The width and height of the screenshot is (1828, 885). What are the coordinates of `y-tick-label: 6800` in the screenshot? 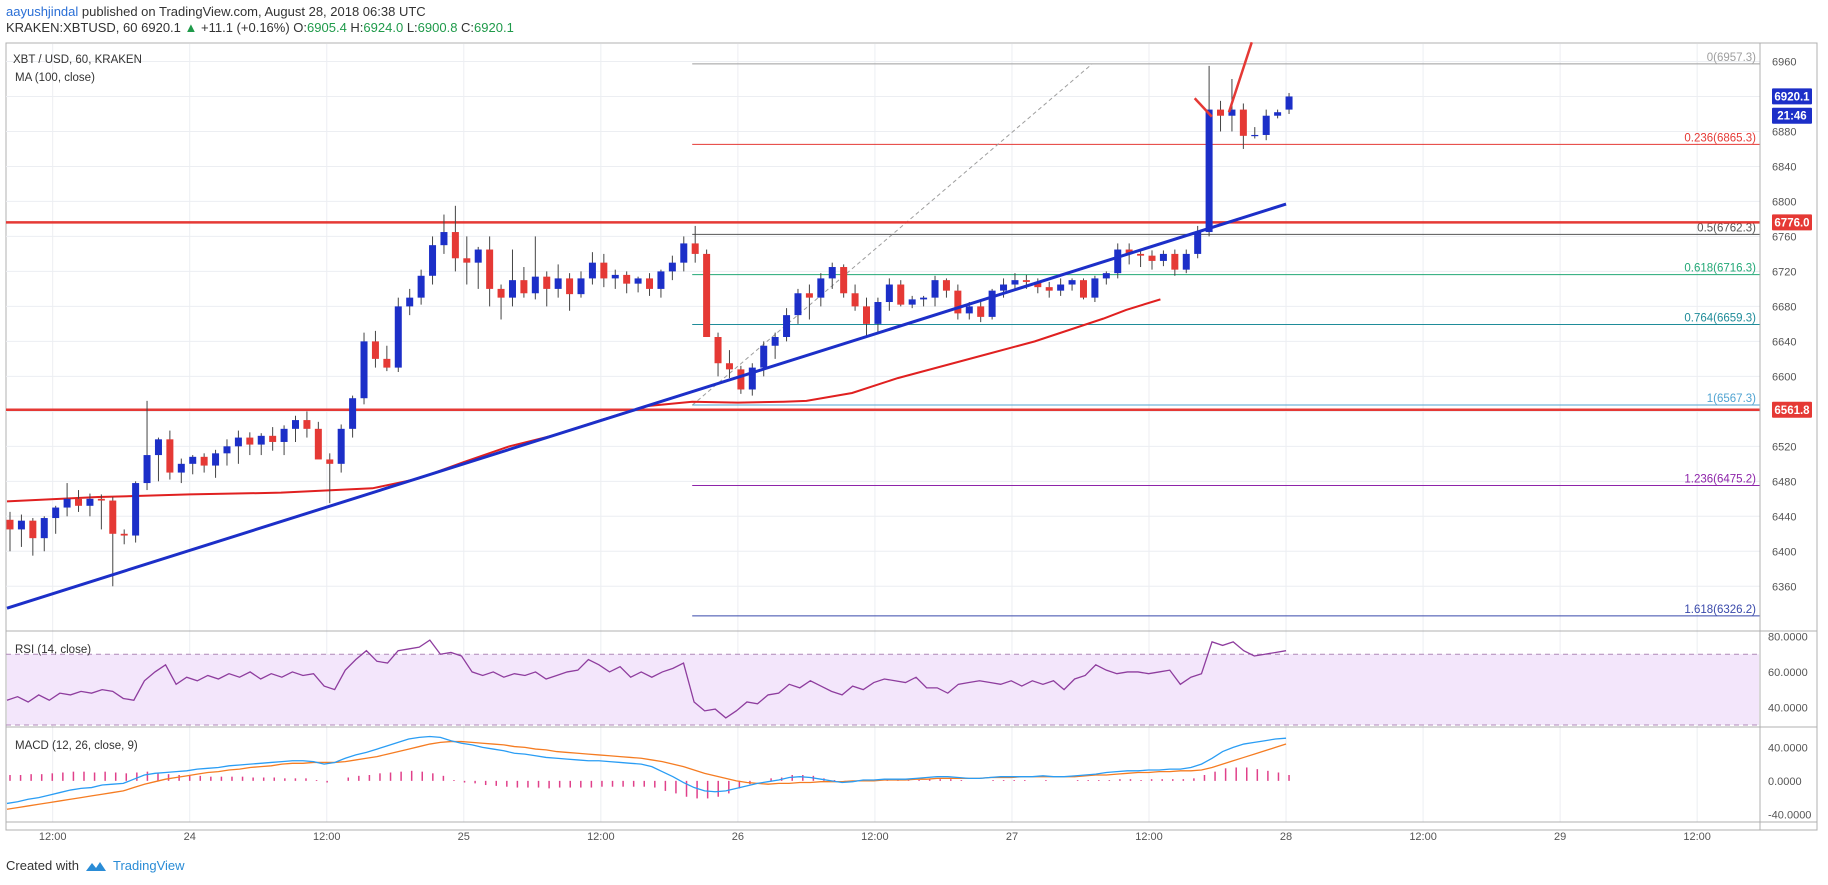 It's located at (1784, 202).